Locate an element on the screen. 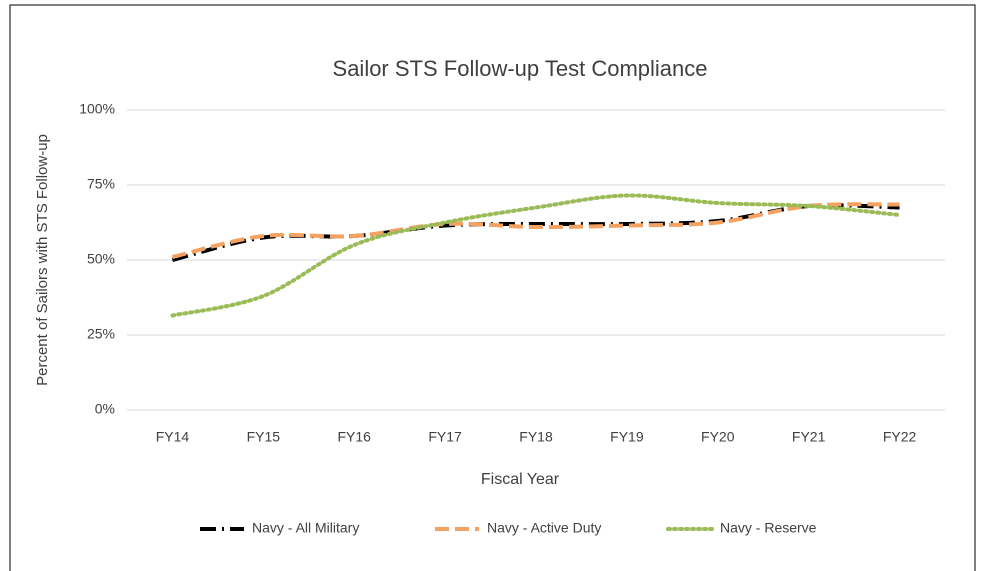 This screenshot has width=981, height=571. y-tick-label: 0% is located at coordinates (105, 409).